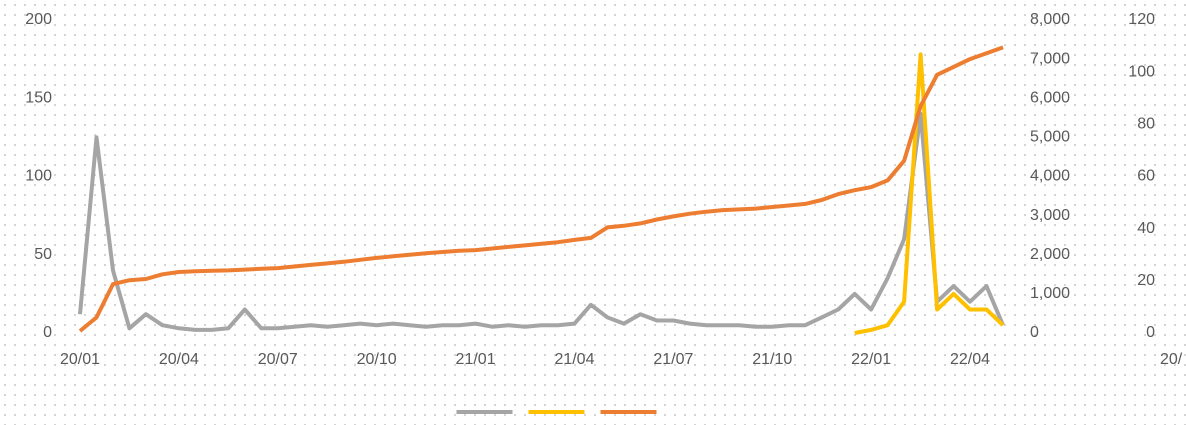 This screenshot has width=1186, height=425. I want to click on series-line, so click(929, 193).